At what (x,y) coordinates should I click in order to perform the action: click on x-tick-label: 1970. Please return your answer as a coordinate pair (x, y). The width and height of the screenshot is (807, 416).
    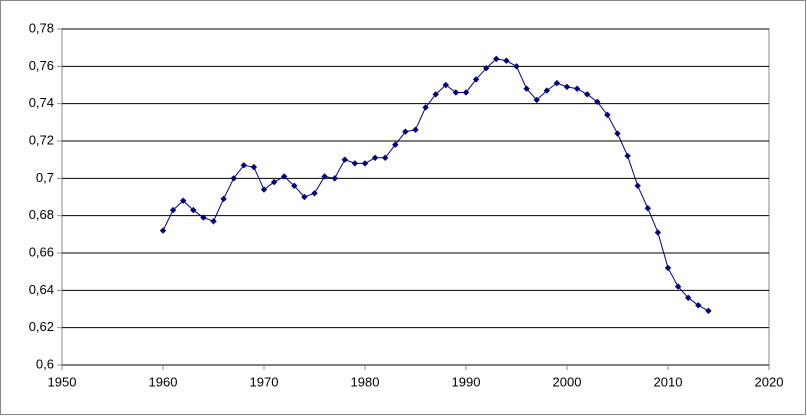
    Looking at the image, I should click on (264, 381).